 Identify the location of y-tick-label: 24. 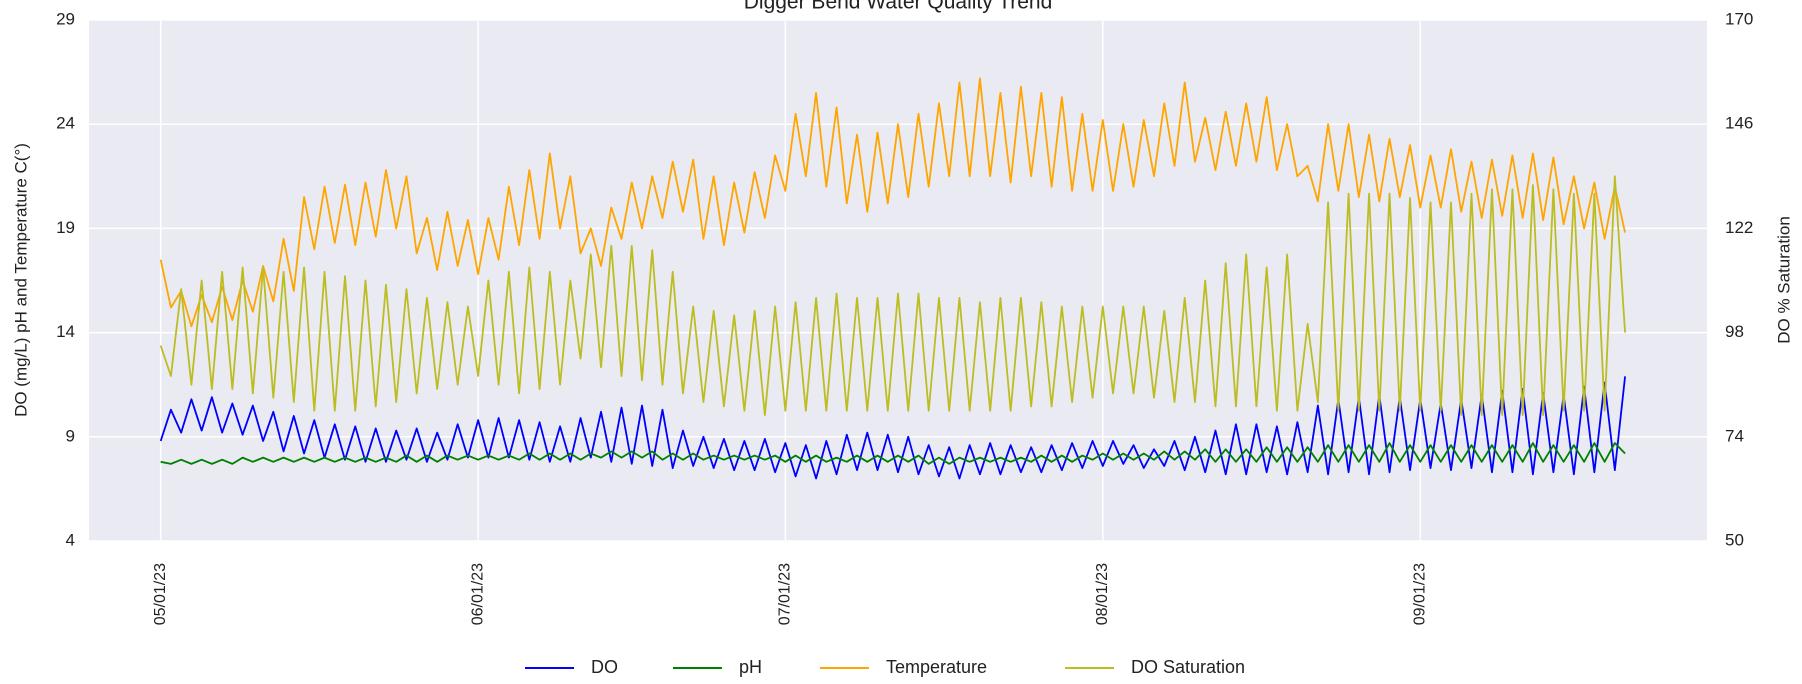
(65, 123).